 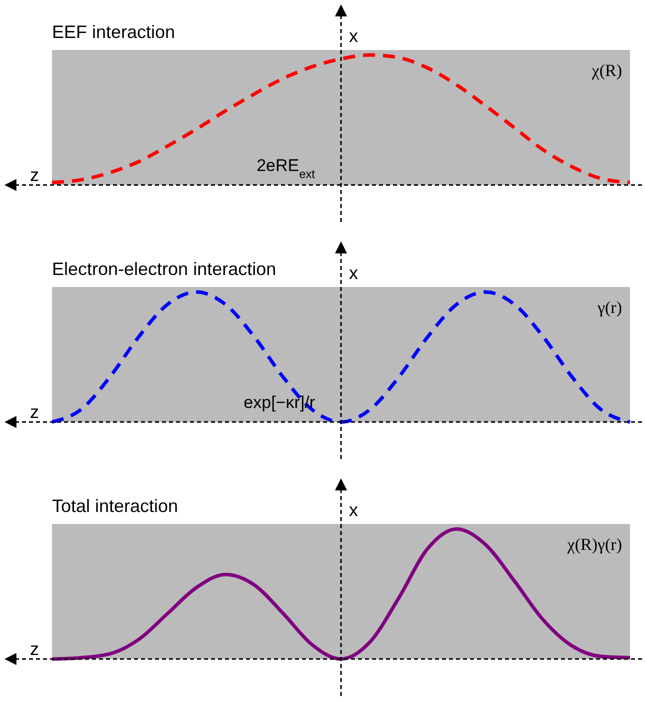 What do you see at coordinates (164, 269) in the screenshot?
I see `chart-title: Electron-electron interaction` at bounding box center [164, 269].